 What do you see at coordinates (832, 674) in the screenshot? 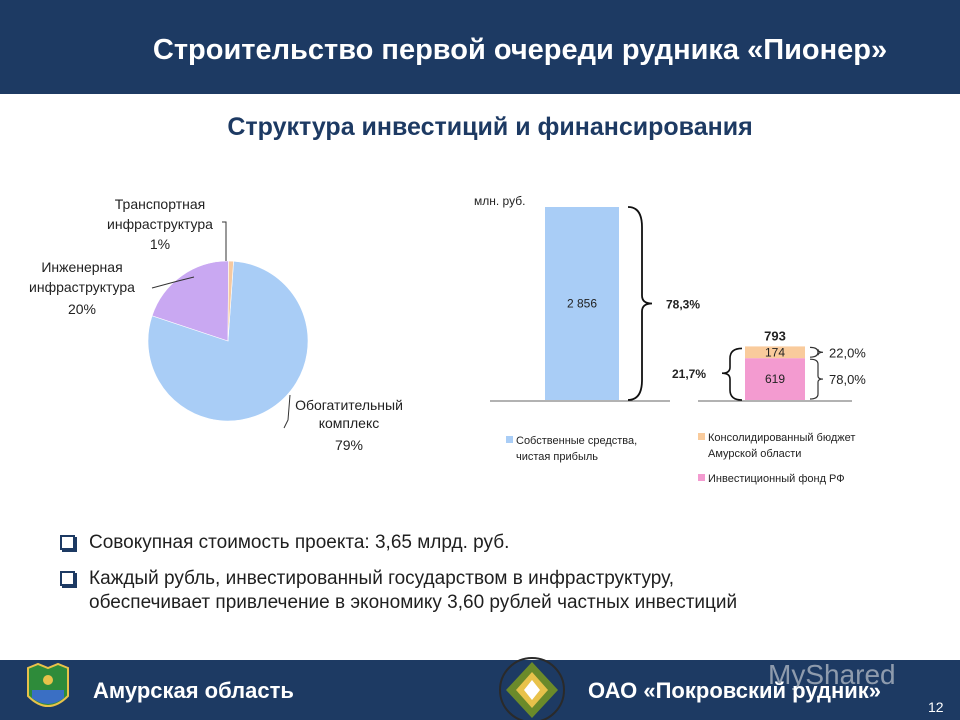
I see `watermark-text: MyShared` at bounding box center [832, 674].